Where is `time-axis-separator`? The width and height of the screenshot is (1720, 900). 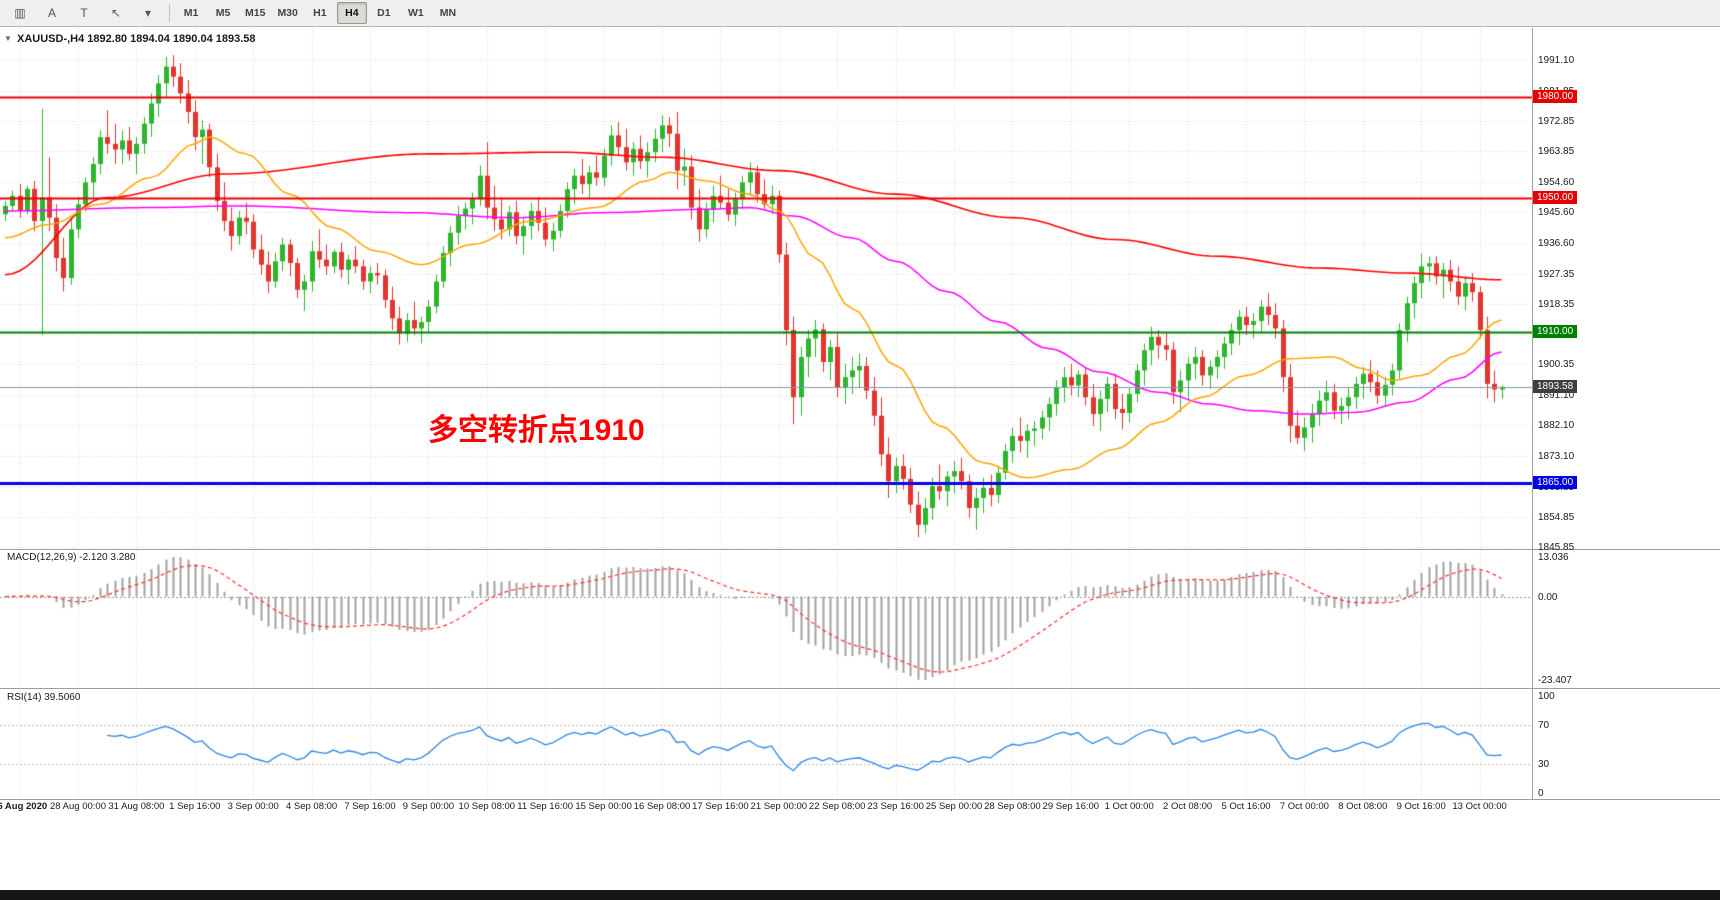 time-axis-separator is located at coordinates (860, 799).